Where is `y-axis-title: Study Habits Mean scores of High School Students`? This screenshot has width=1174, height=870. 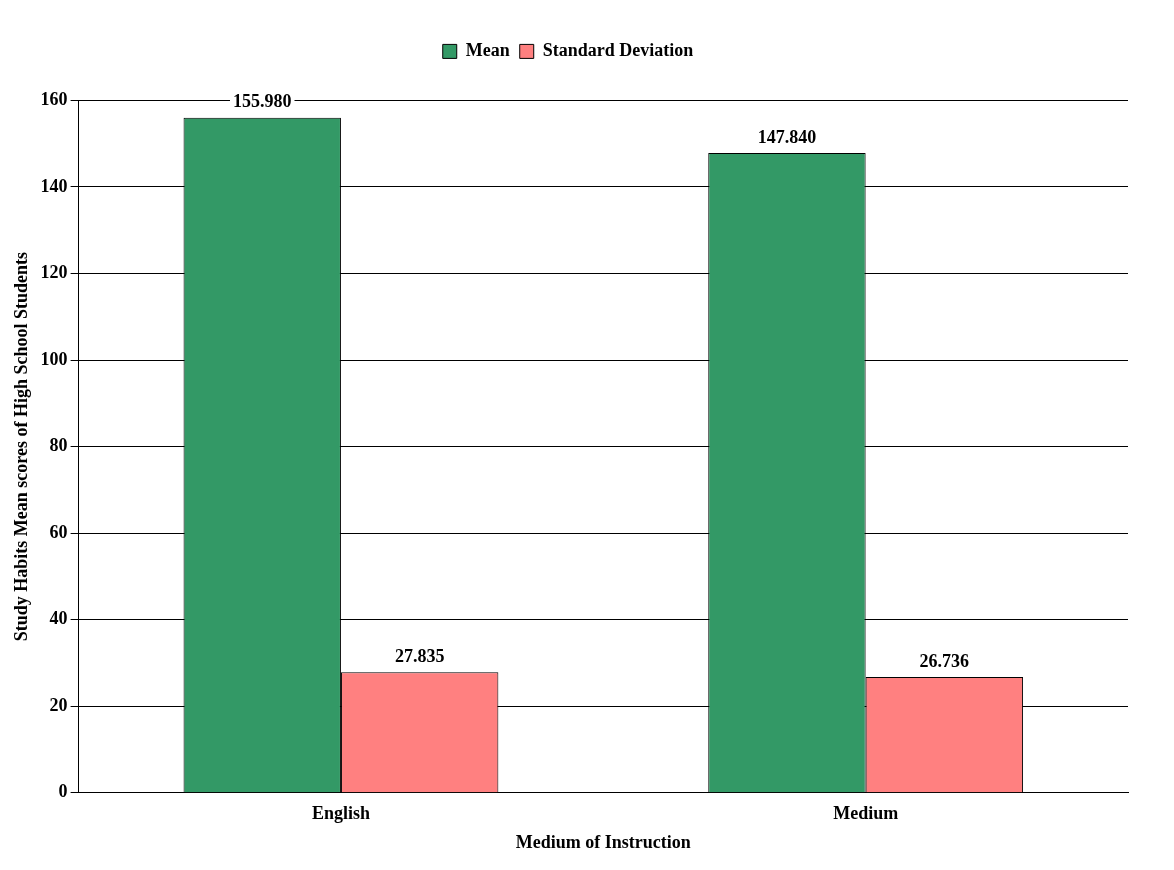 y-axis-title: Study Habits Mean scores of High School Students is located at coordinates (21, 446).